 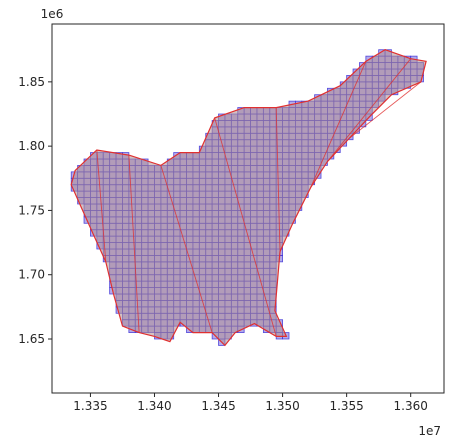 I want to click on x-axis: 1.335 1.340 1.345 1.350 1.355 1.360, so click(x=250, y=403).